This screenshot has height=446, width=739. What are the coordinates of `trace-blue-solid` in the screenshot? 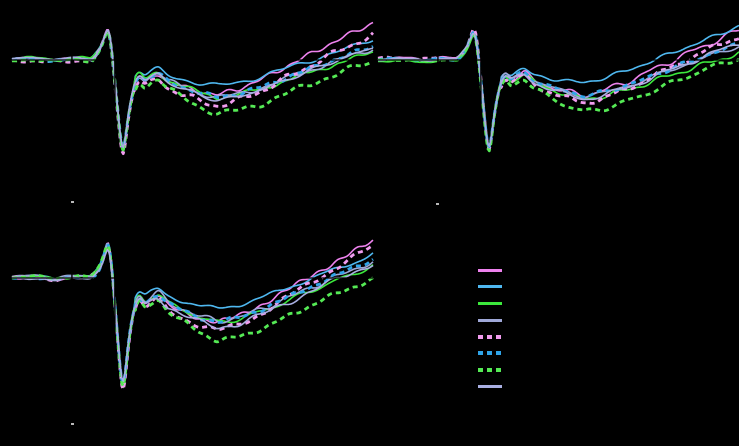 It's located at (558, 85).